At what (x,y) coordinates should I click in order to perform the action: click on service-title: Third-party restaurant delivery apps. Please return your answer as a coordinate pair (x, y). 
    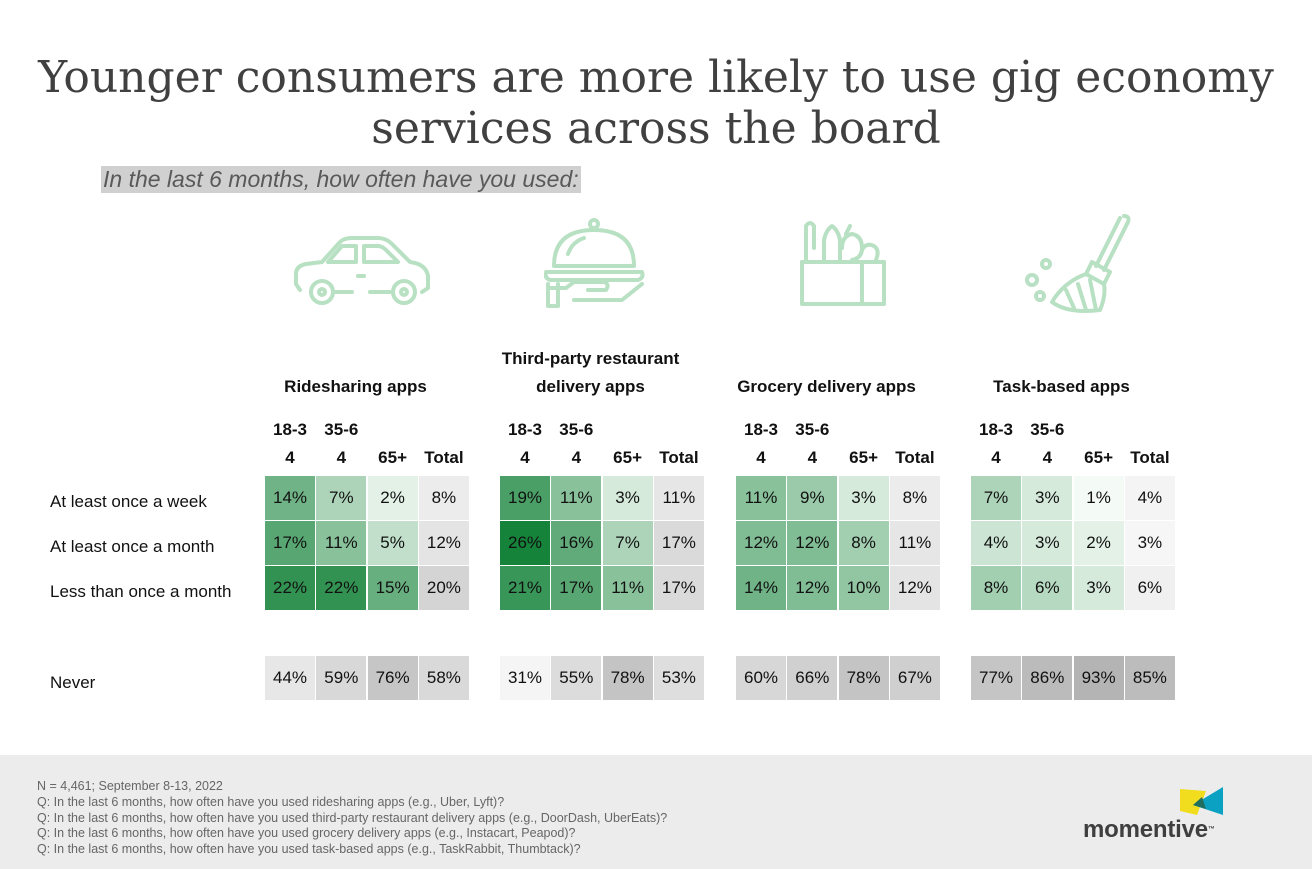
    Looking at the image, I should click on (590, 373).